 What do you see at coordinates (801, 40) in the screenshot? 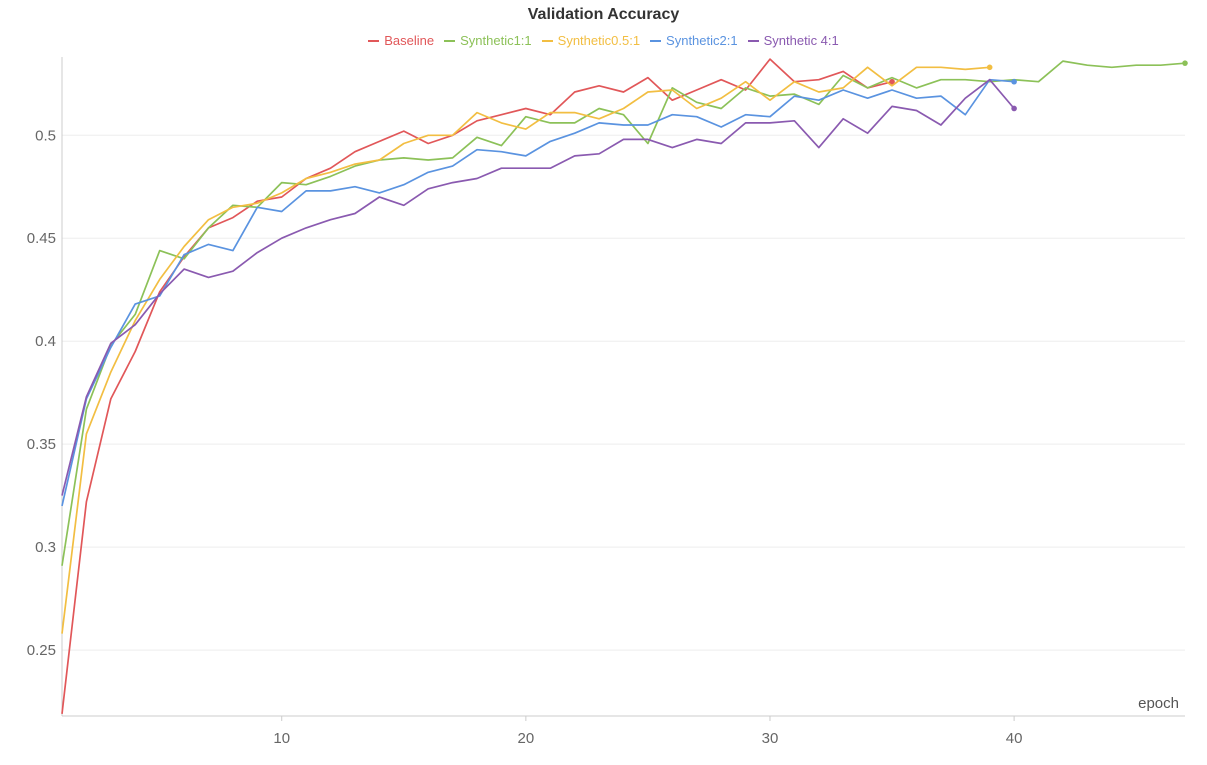
I see `legend-label: Synthetic 4:1` at bounding box center [801, 40].